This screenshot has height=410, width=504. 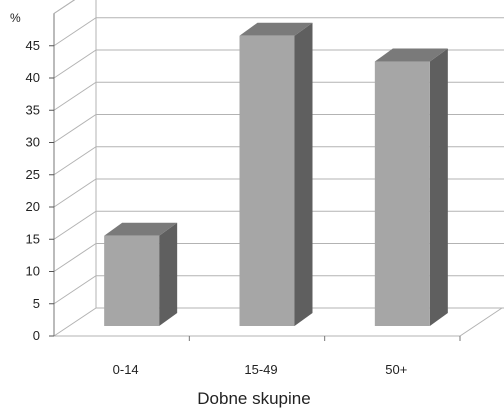 What do you see at coordinates (33, 77) in the screenshot?
I see `y-tick-label: 40` at bounding box center [33, 77].